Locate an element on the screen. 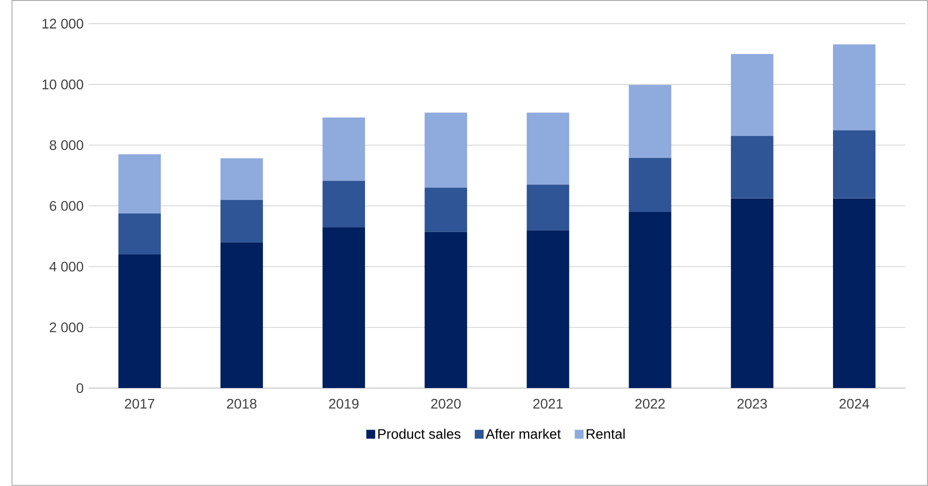 This screenshot has width=928, height=486. x-tick-label: 2023 is located at coordinates (752, 403).